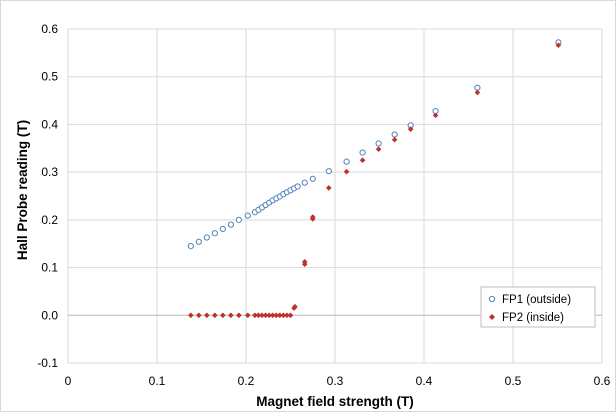 This screenshot has width=616, height=413. I want to click on legend: FP1 (outside) FP2 (inside), so click(538, 307).